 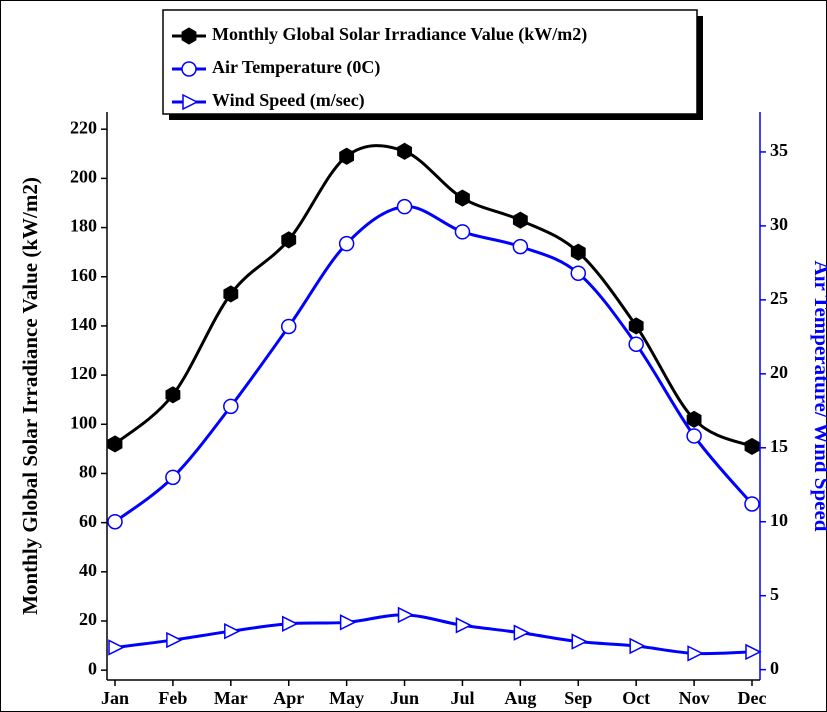 What do you see at coordinates (636, 698) in the screenshot?
I see `x-tick-label: Oct` at bounding box center [636, 698].